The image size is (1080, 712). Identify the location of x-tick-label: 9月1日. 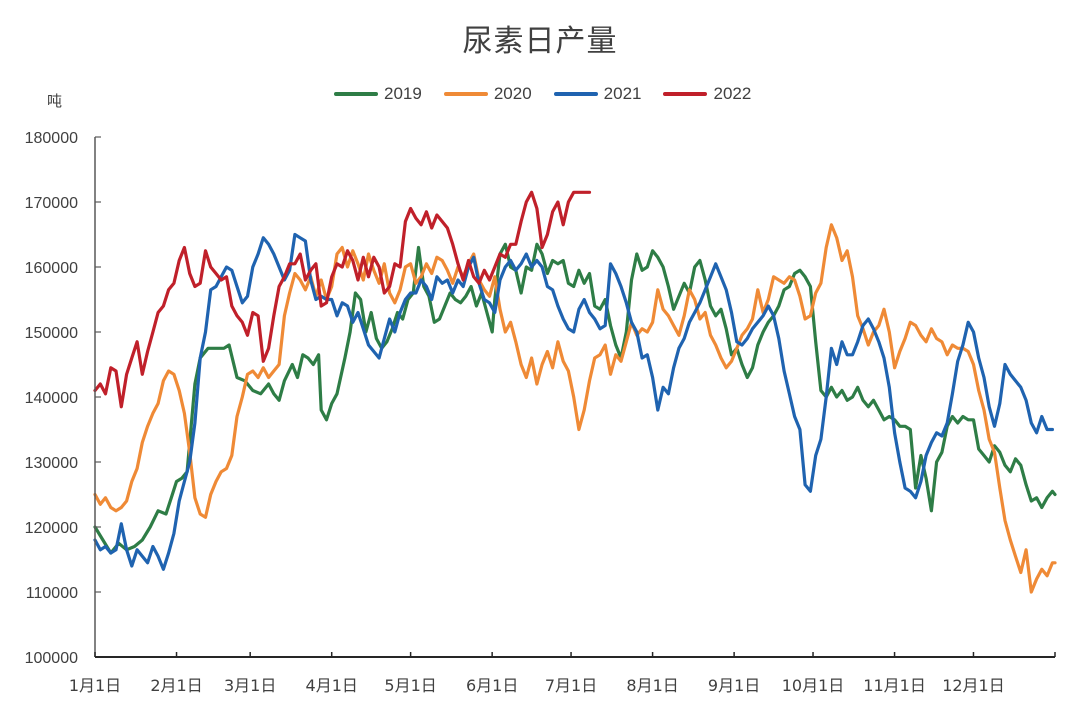
(734, 685).